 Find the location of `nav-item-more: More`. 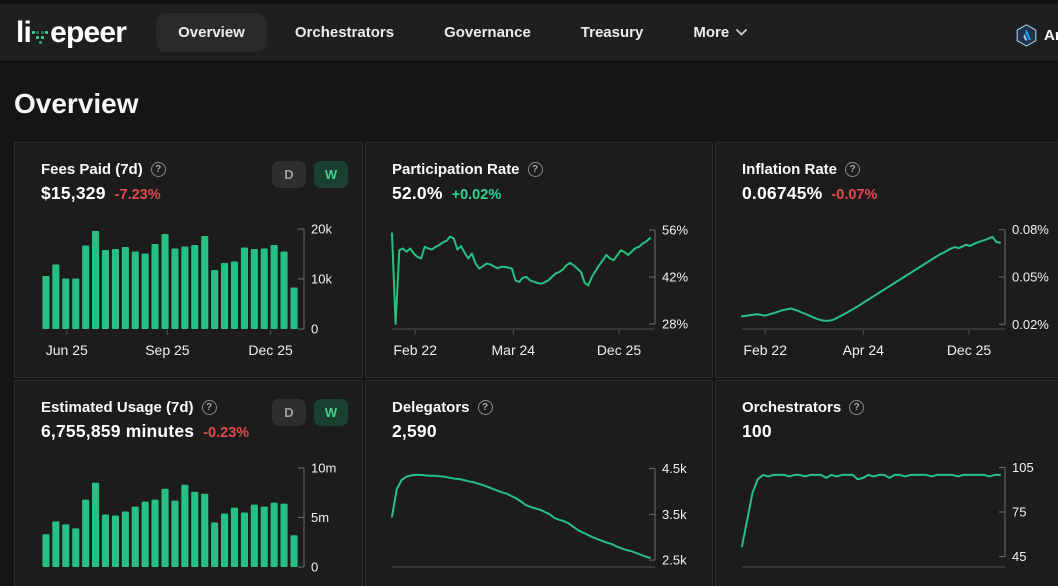

nav-item-more: More is located at coordinates (720, 32).